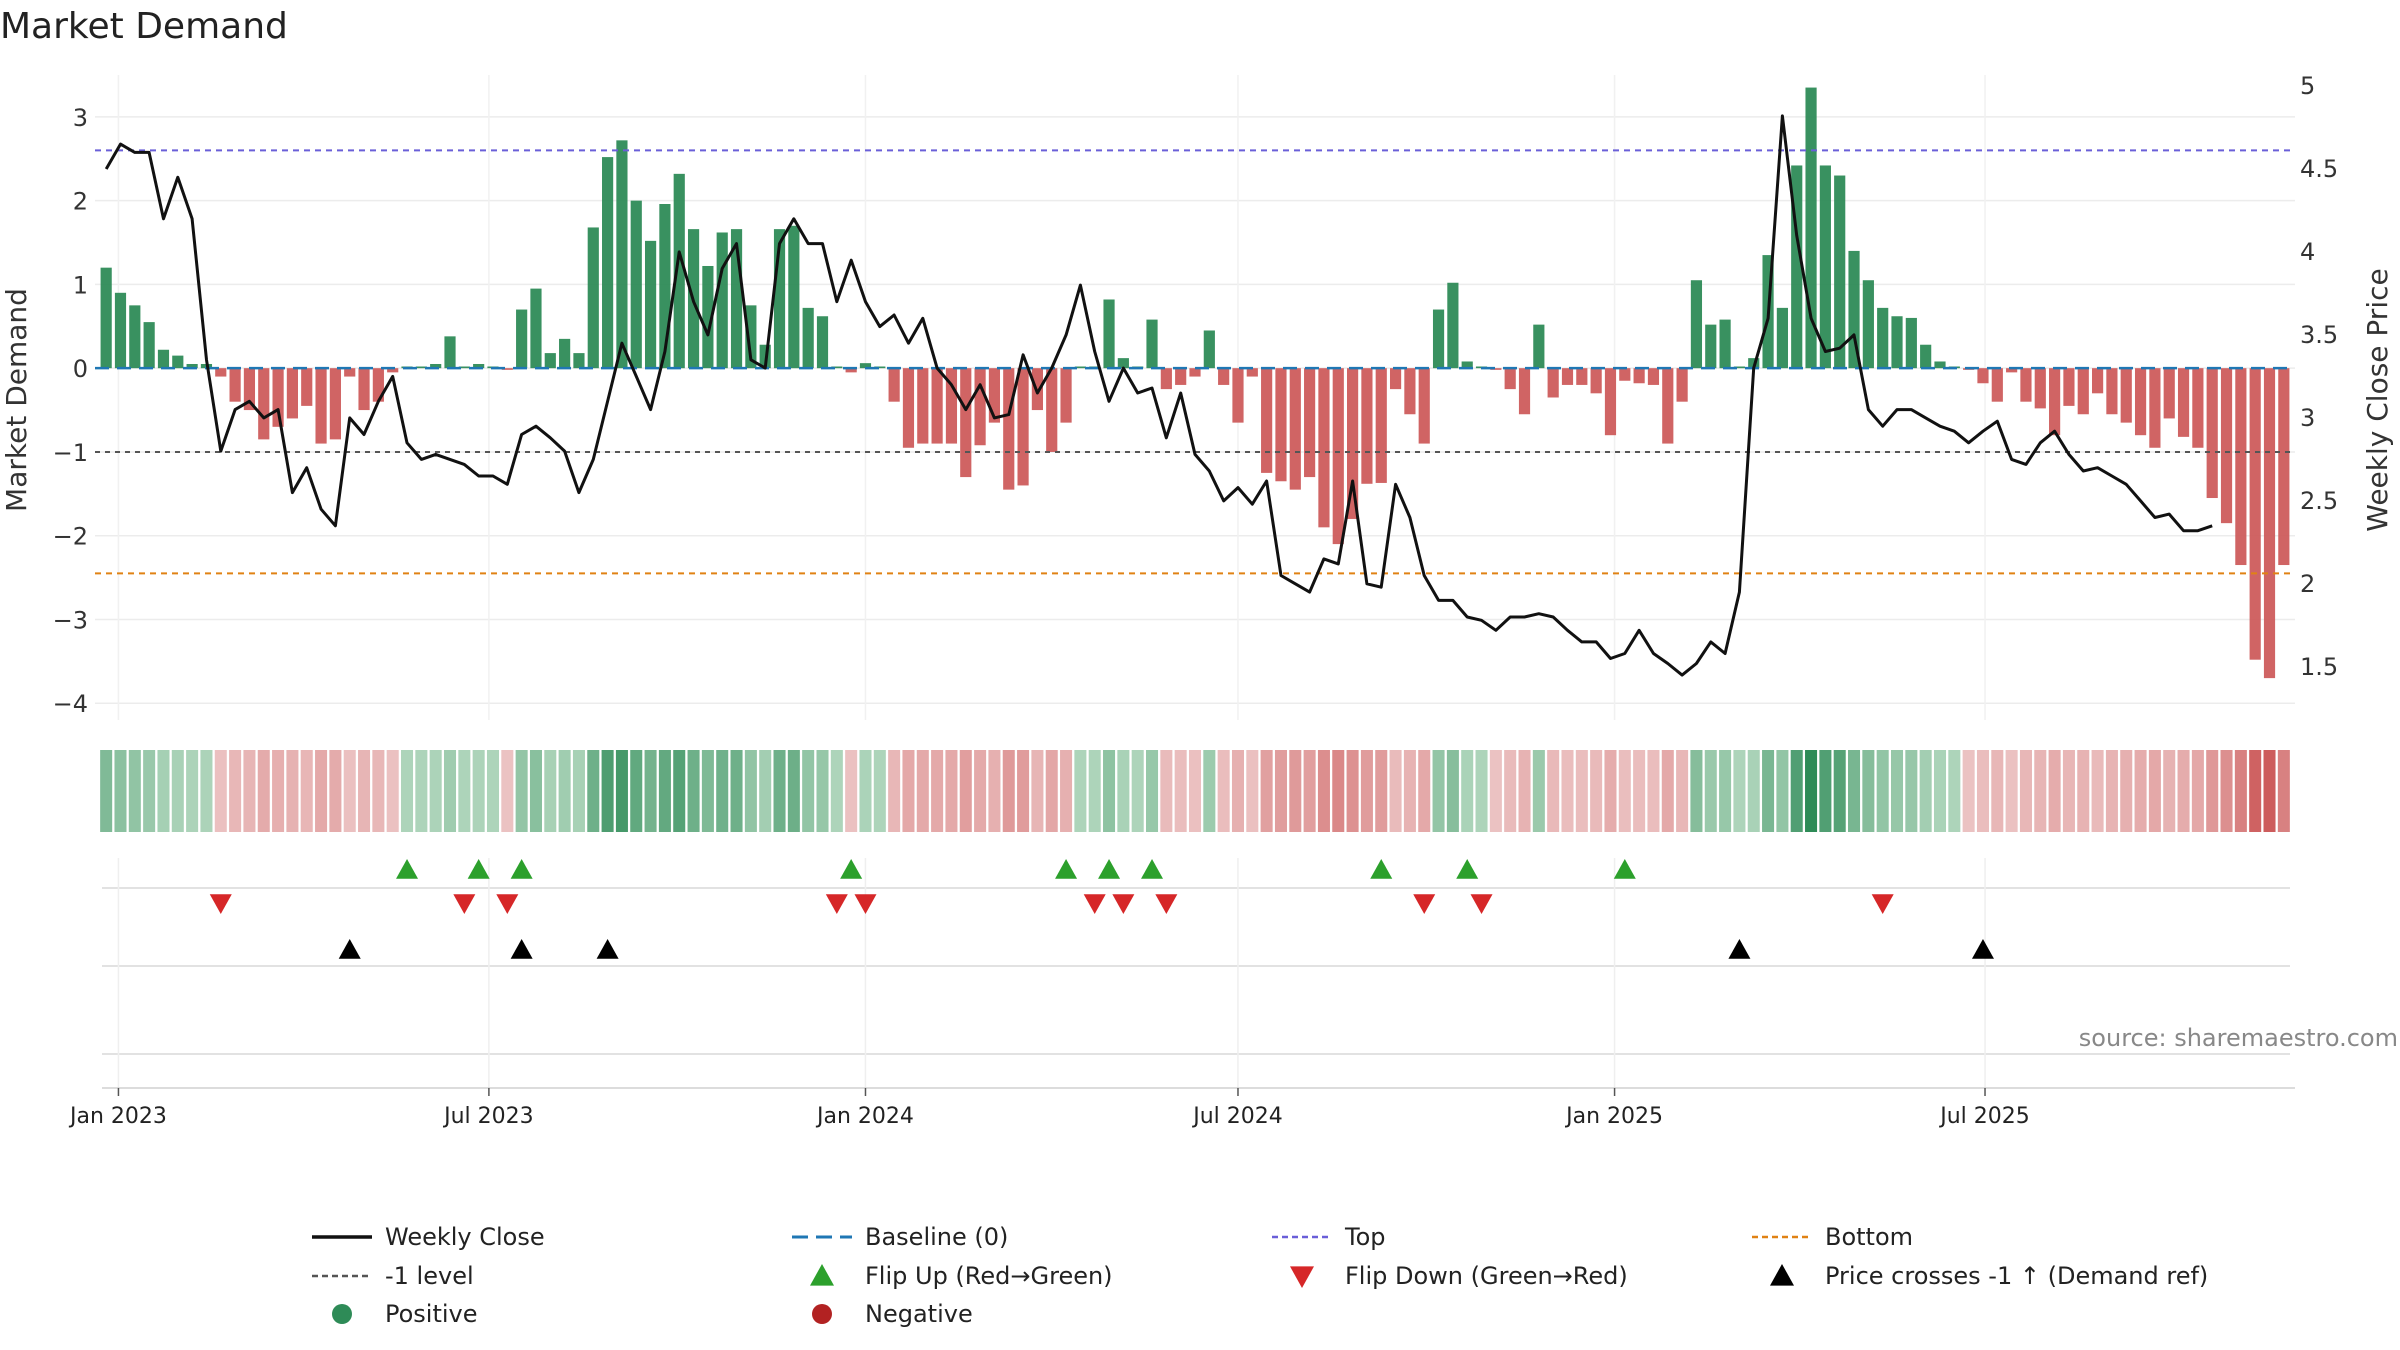 The height and width of the screenshot is (1350, 2400). Describe the element at coordinates (1459, 1276) in the screenshot. I see `legend-entry: Flip Down (Green→Red)` at that location.